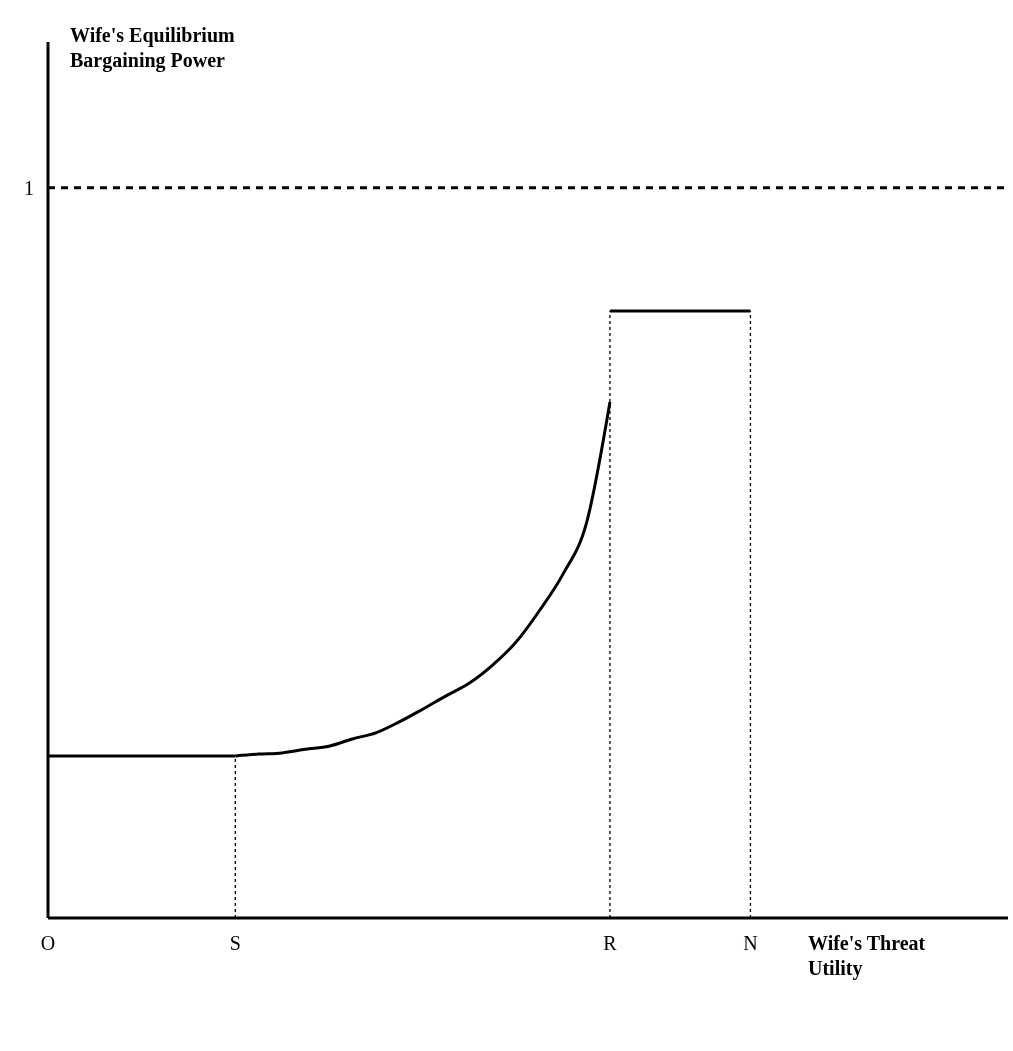 The image size is (1013, 1051). I want to click on ref-line-label: 1, so click(29, 187).